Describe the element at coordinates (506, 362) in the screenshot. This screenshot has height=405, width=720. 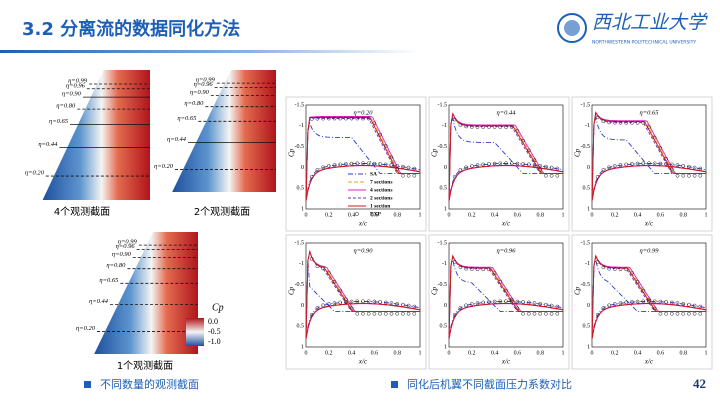
I see `x-axis-label: x/c` at that location.